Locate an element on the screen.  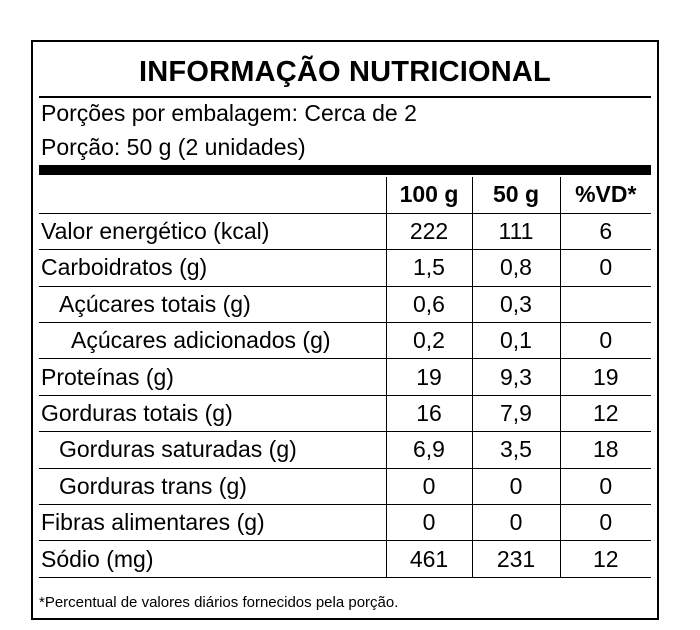
panel-title: INFORMAÇÃO NUTRICIONAL is located at coordinates (345, 72).